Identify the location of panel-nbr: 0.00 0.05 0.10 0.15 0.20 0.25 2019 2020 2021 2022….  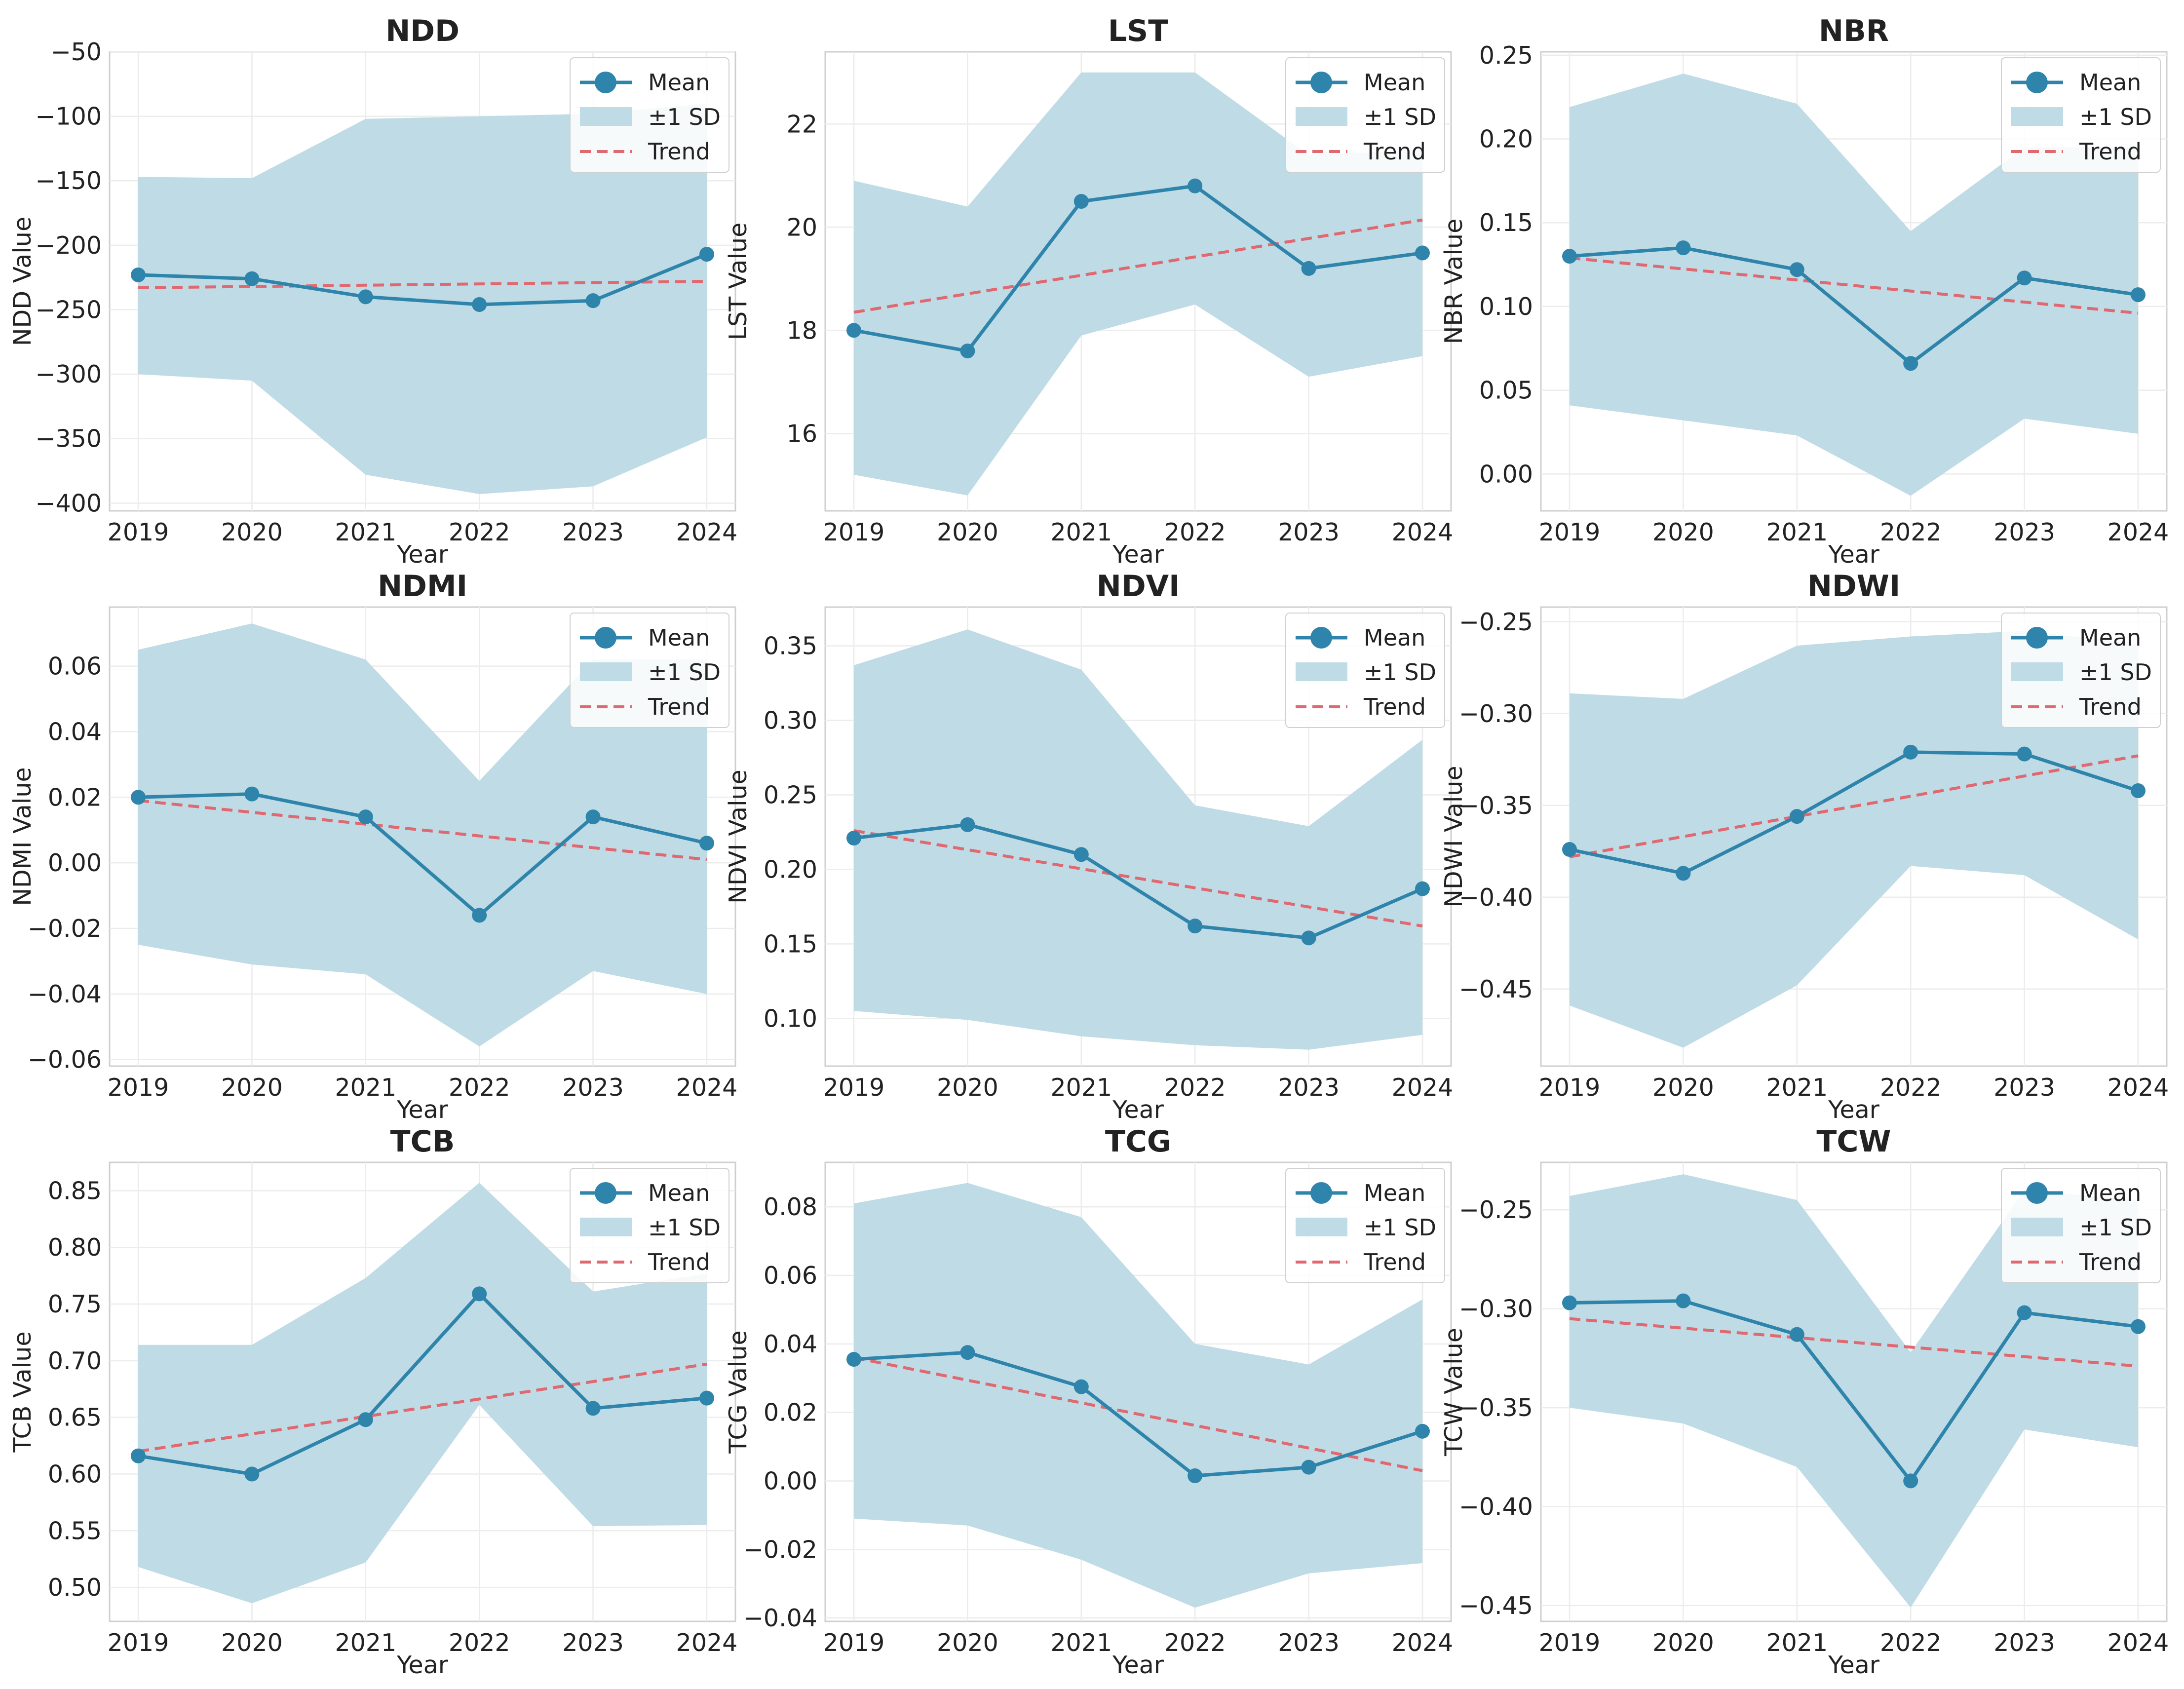
(1804, 291).